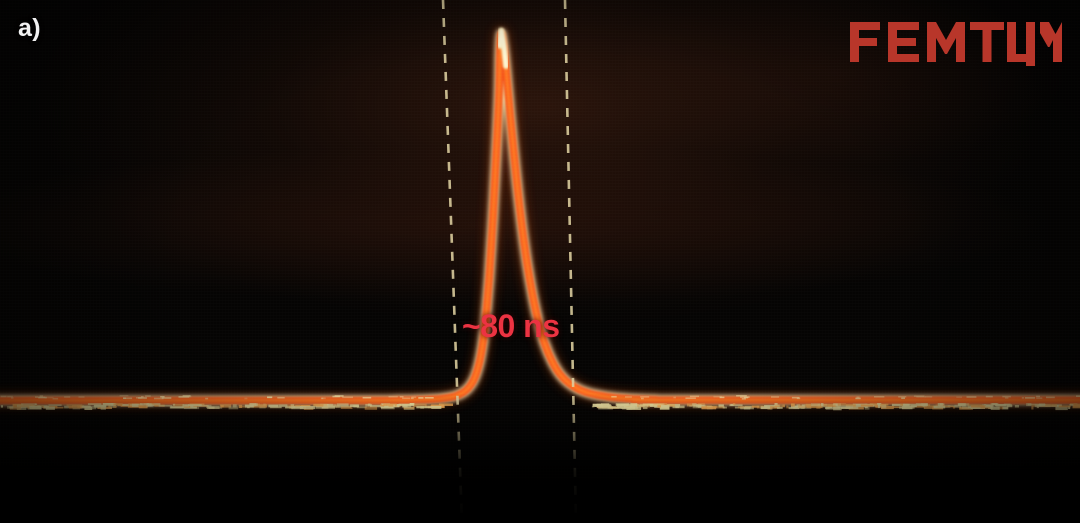 The width and height of the screenshot is (1080, 523). Describe the element at coordinates (511, 326) in the screenshot. I see `pulse-width-annotation: ~80 ns` at that location.